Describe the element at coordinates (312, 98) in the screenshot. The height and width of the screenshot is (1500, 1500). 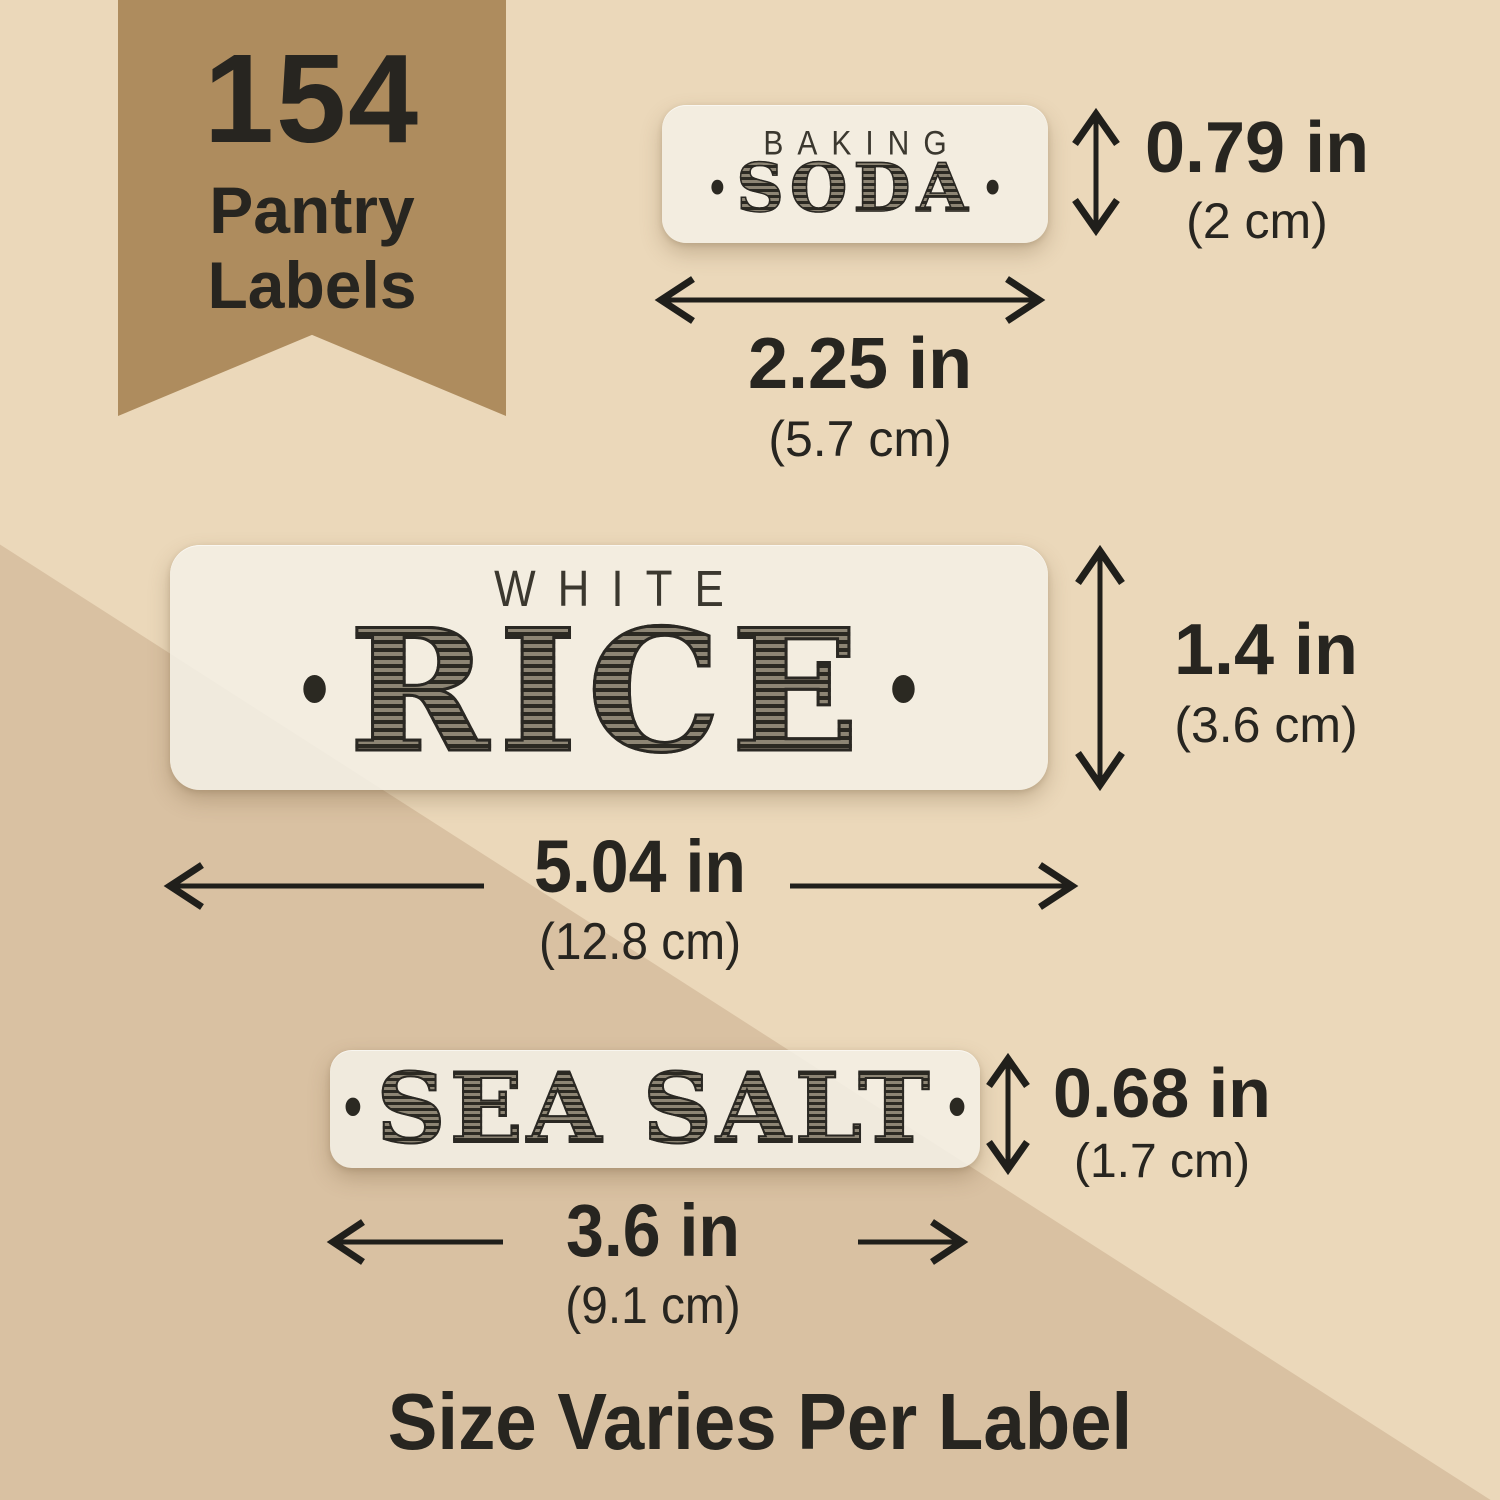
I see `badge-count: 154` at that location.